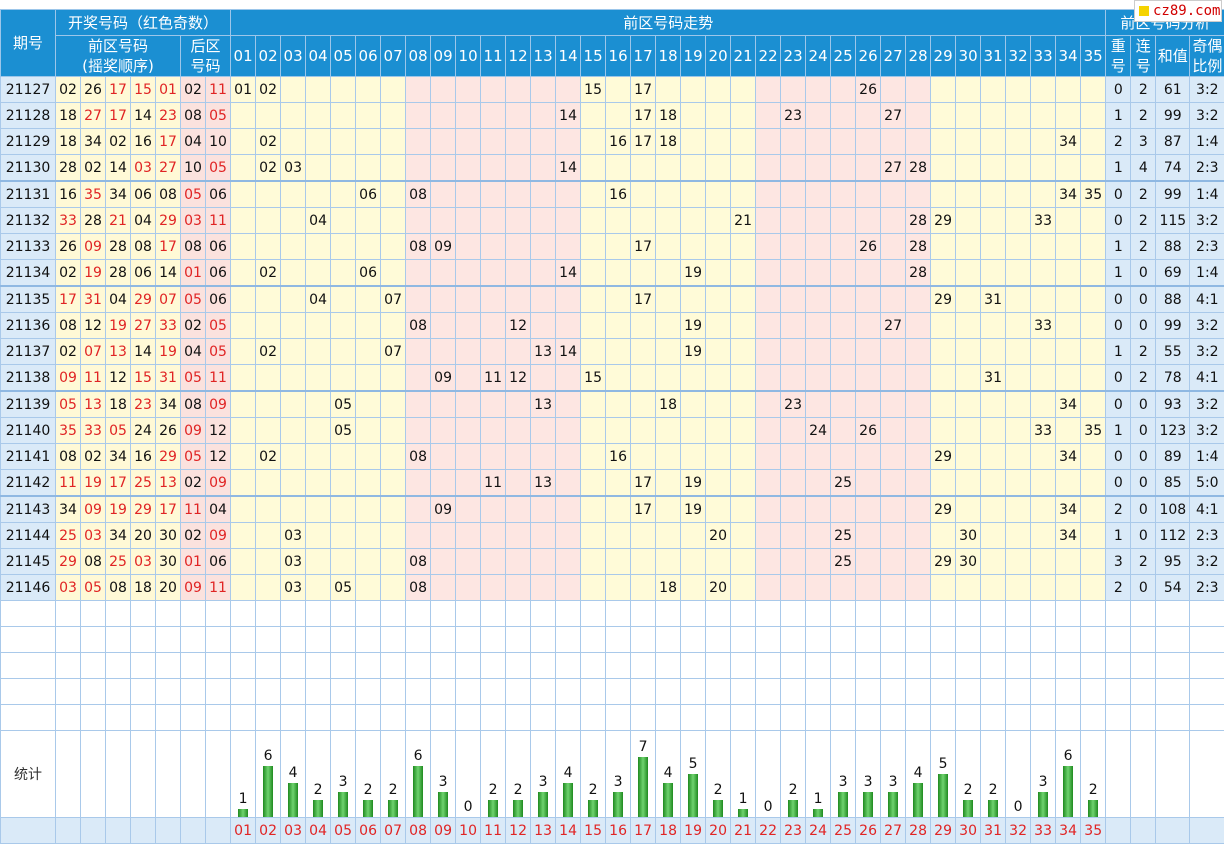 This screenshot has height=865, width=1224. Describe the element at coordinates (693, 774) in the screenshot. I see `stat-bar-wrap: 5` at that location.